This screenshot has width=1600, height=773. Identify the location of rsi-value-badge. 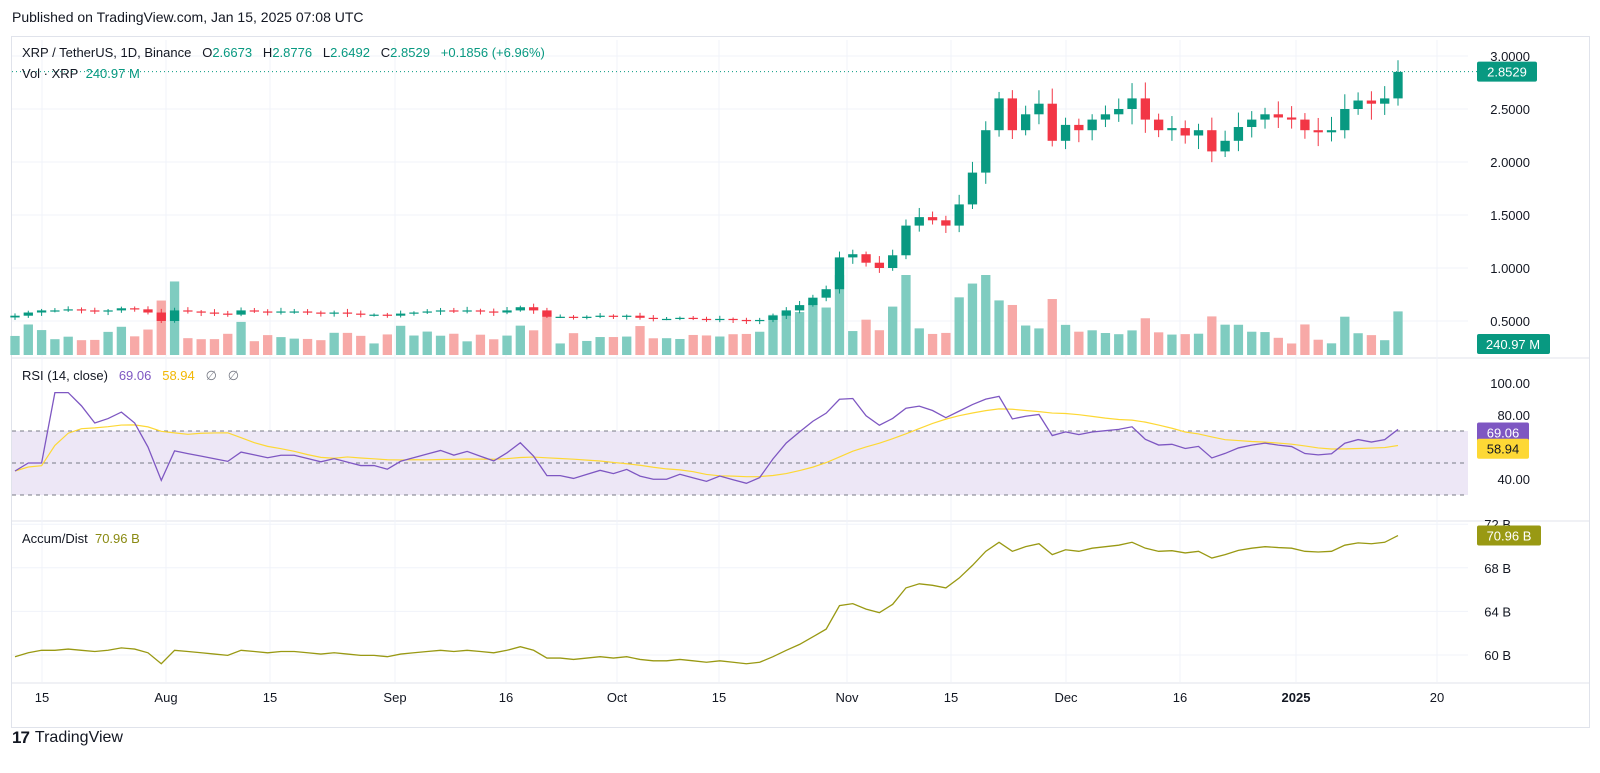
(1503, 432).